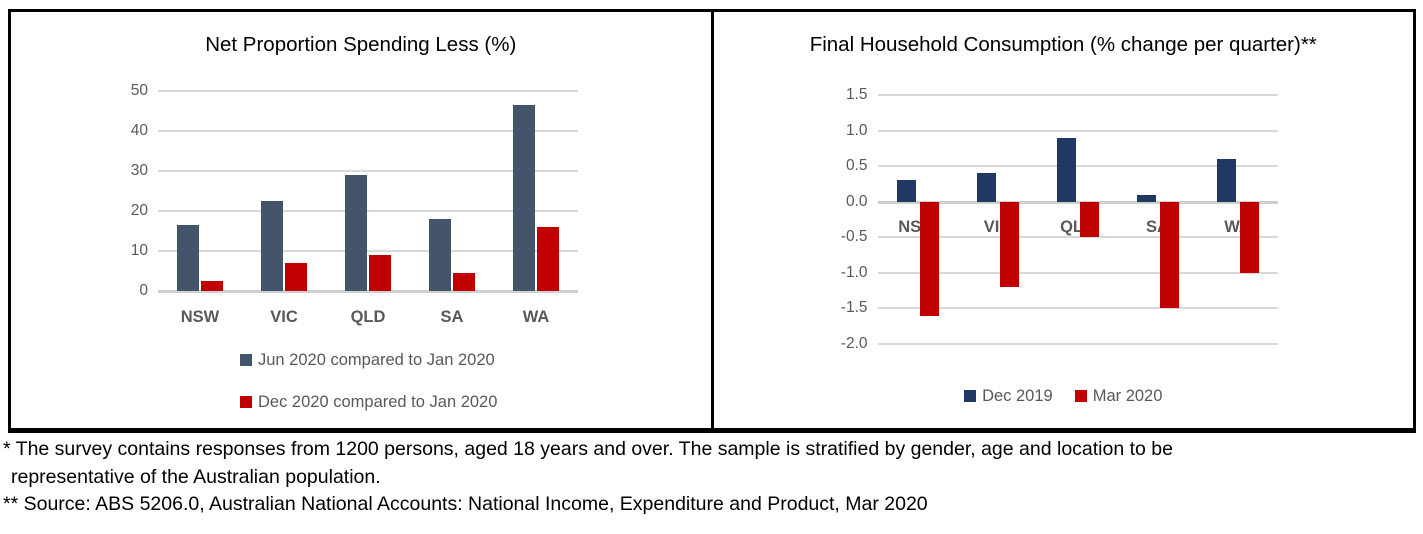 The height and width of the screenshot is (534, 1423). I want to click on legend-label: Dec 2020 compared to Jan 2020, so click(378, 401).